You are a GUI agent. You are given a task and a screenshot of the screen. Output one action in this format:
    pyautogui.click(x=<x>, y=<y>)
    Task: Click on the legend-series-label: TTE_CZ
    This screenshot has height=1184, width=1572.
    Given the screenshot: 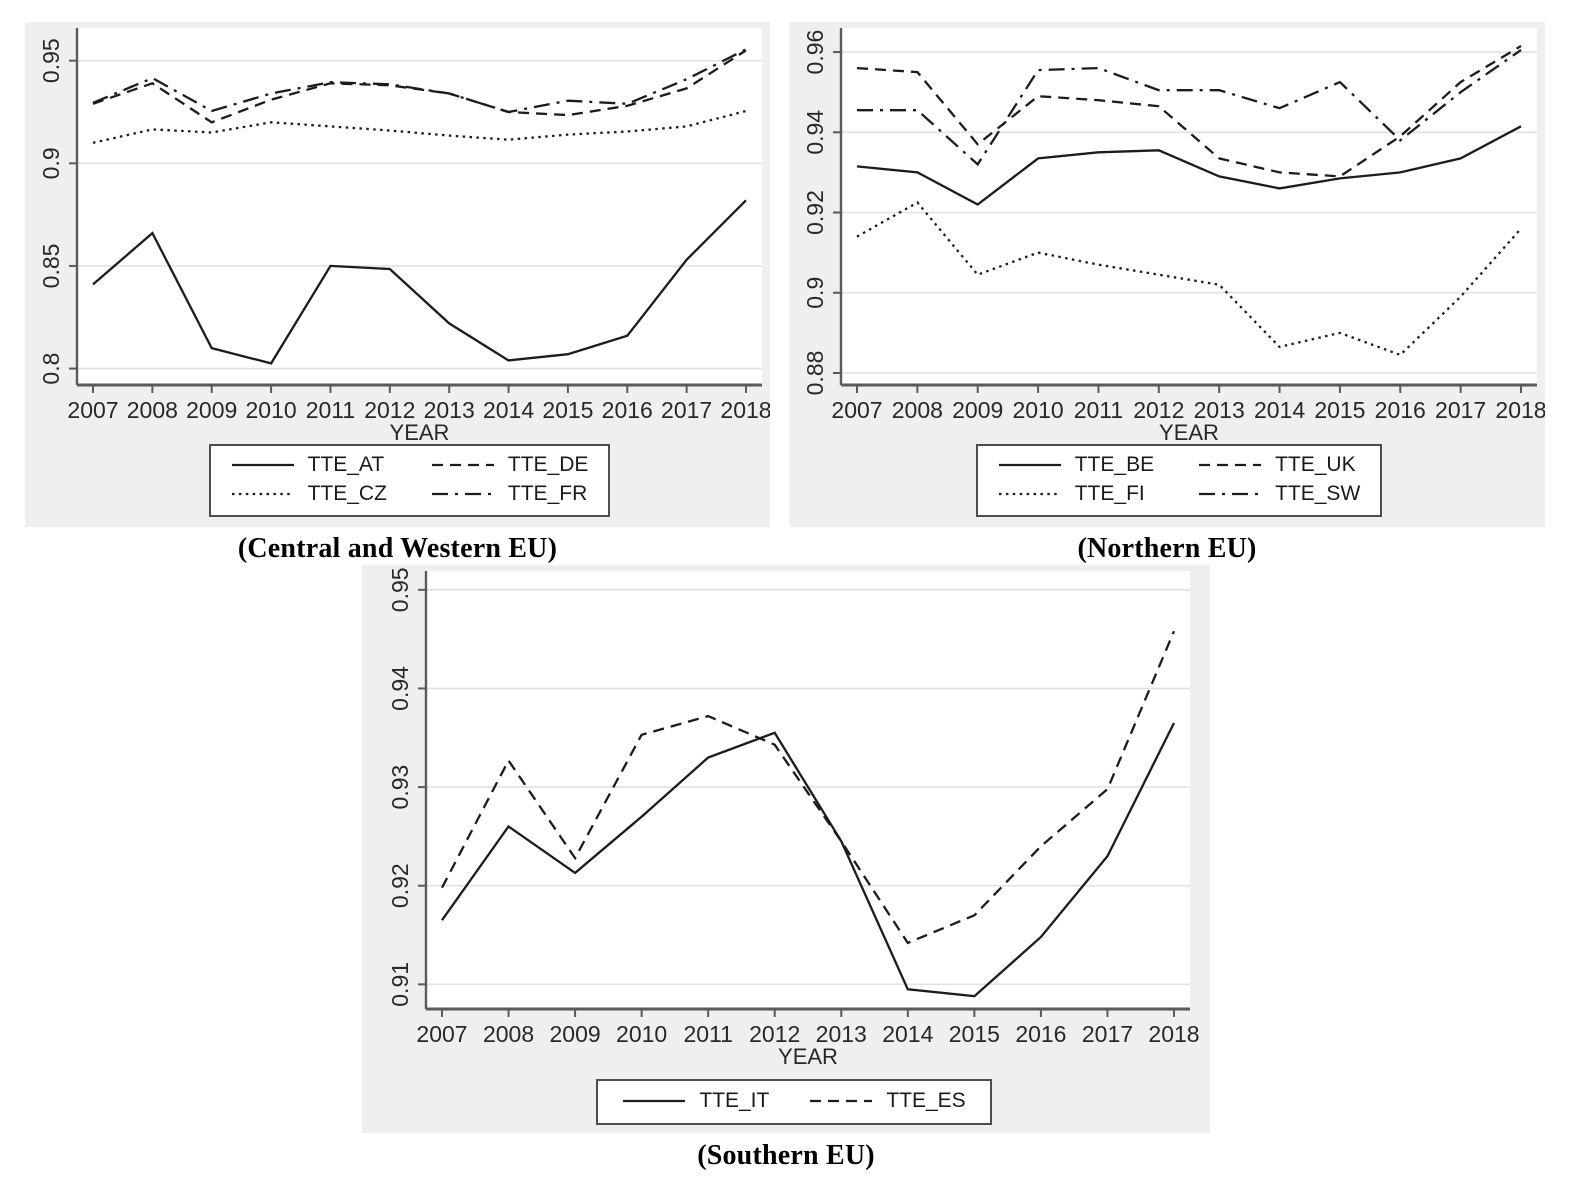 What is the action you would take?
    pyautogui.click(x=347, y=493)
    